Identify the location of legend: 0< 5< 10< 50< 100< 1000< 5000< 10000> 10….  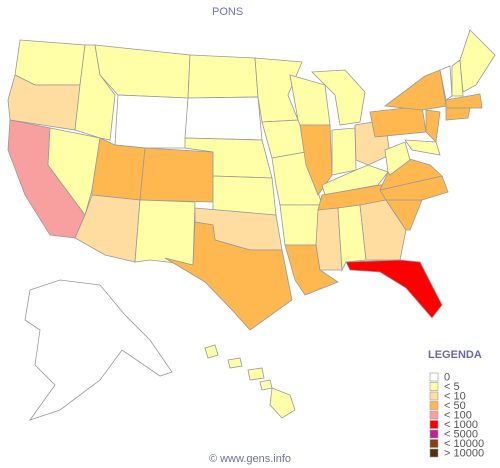
(456, 415).